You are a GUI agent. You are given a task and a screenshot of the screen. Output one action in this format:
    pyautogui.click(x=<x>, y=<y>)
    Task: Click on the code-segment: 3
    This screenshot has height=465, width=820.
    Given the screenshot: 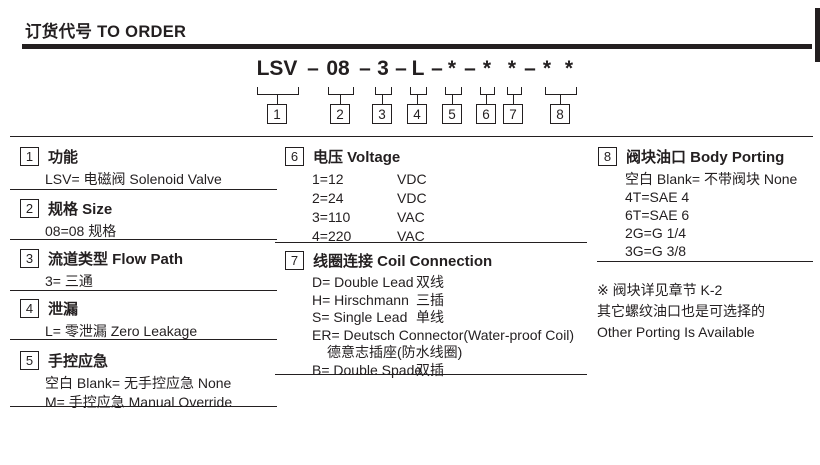 What is the action you would take?
    pyautogui.click(x=383, y=68)
    